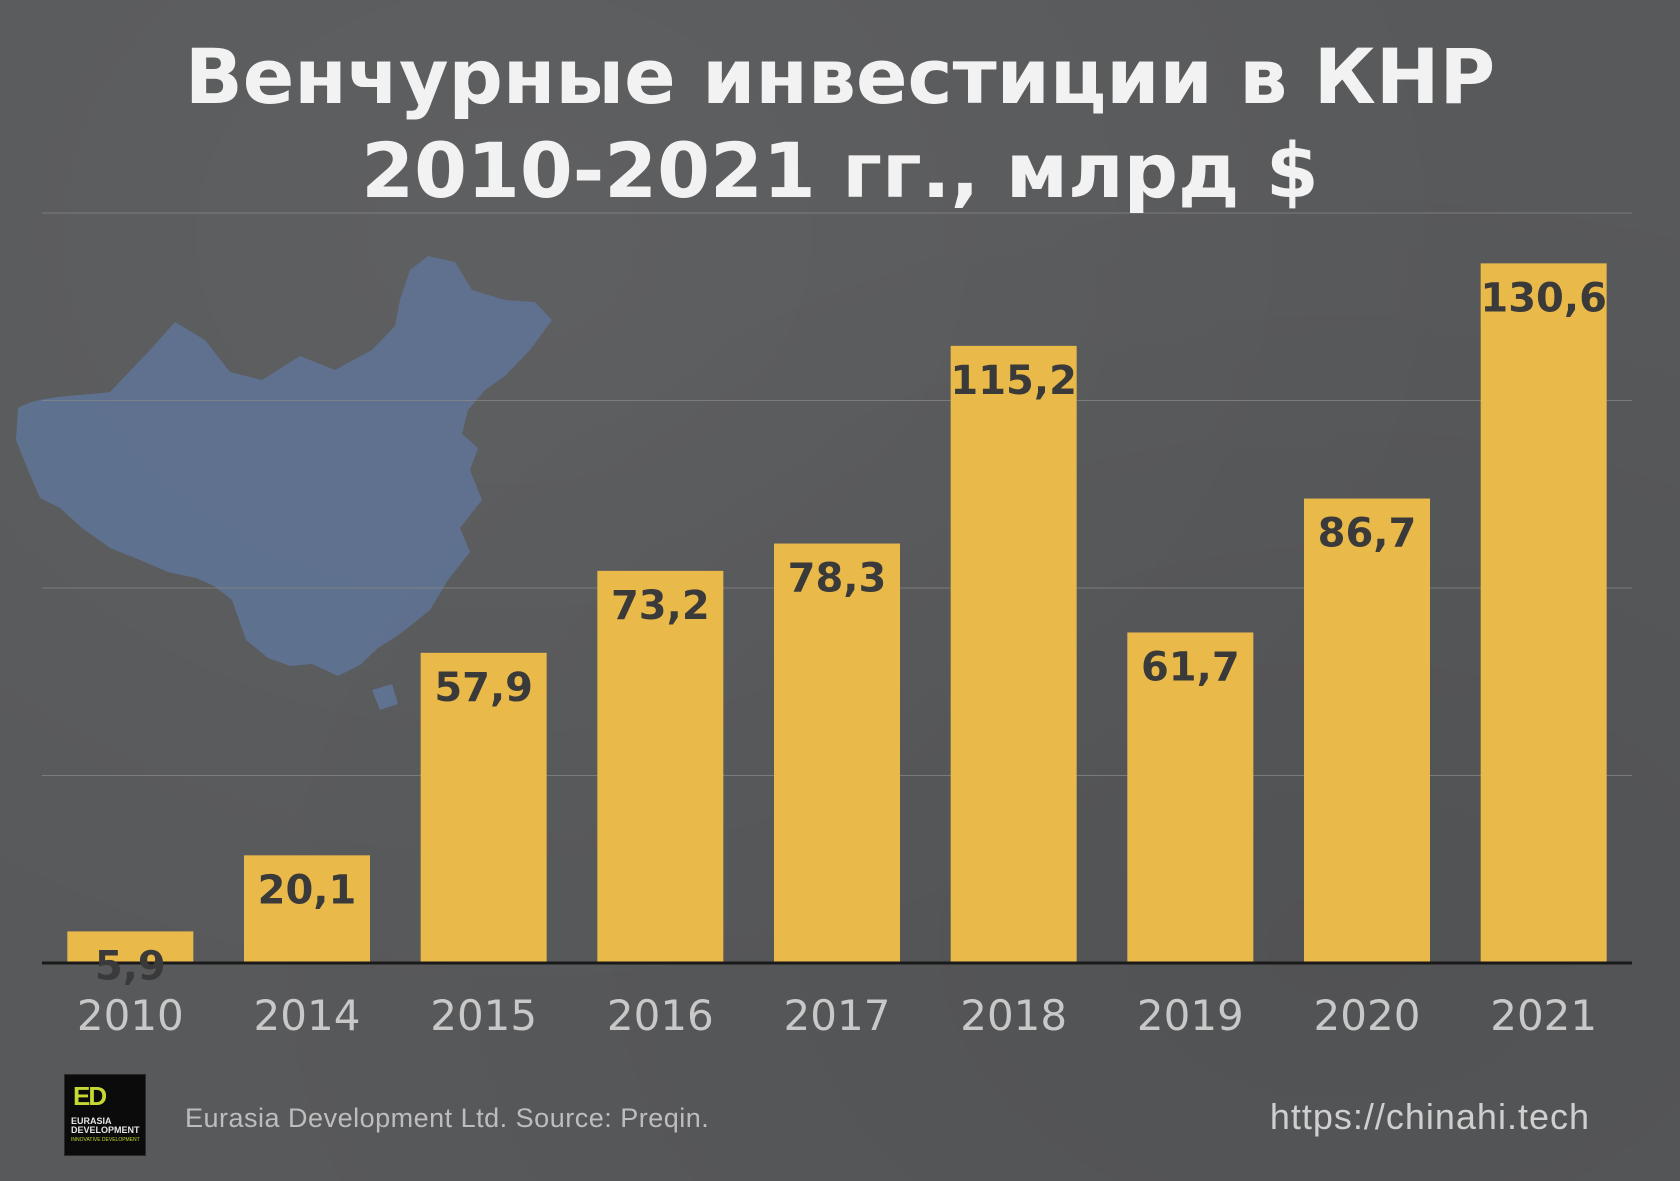  Describe the element at coordinates (1013, 1015) in the screenshot. I see `x-tick-label-2018: 2018` at that location.